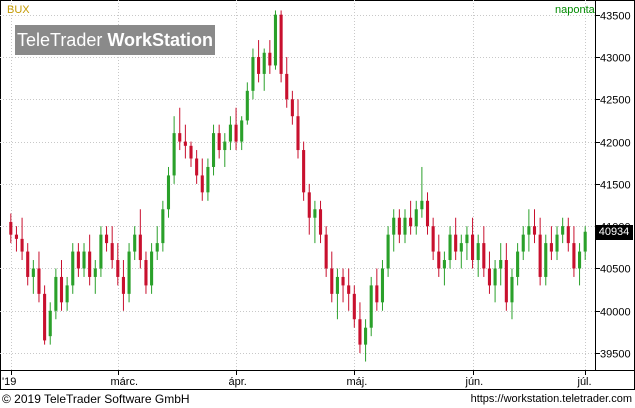 The height and width of the screenshot is (408, 635). Describe the element at coordinates (357, 382) in the screenshot. I see `x-tick-label: máj.` at that location.